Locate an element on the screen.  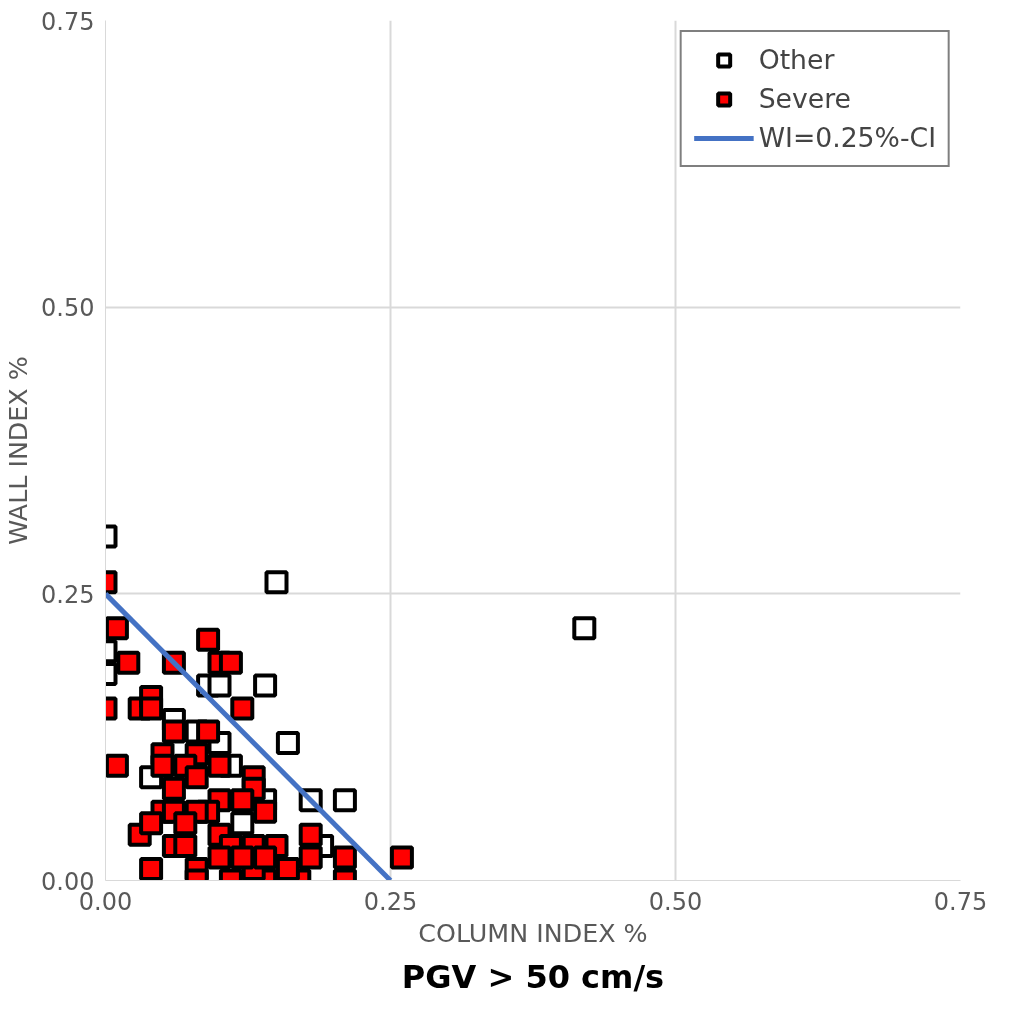
legend-label: Severe is located at coordinates (804, 98).